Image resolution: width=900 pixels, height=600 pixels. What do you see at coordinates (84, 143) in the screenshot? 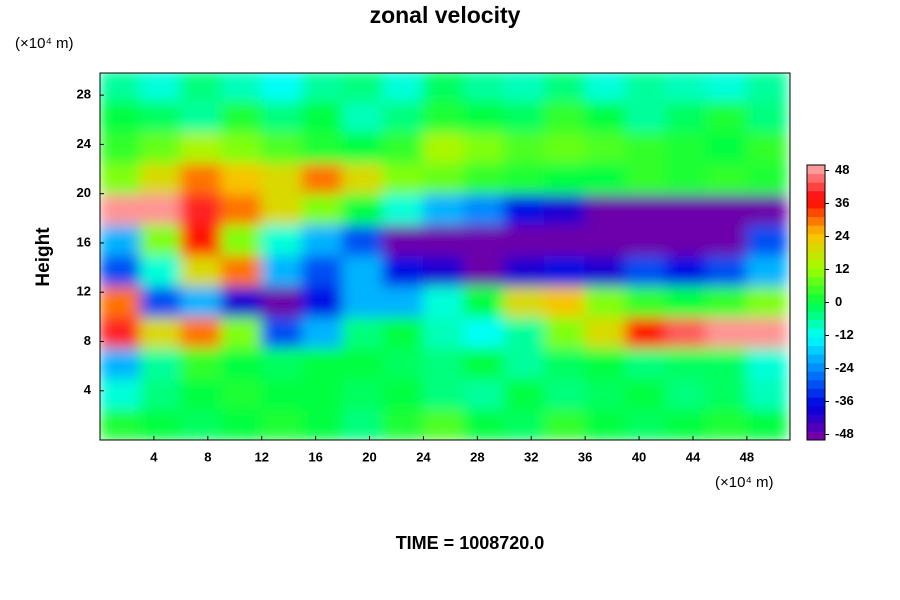
I see `y-tick-label: 24` at bounding box center [84, 143].